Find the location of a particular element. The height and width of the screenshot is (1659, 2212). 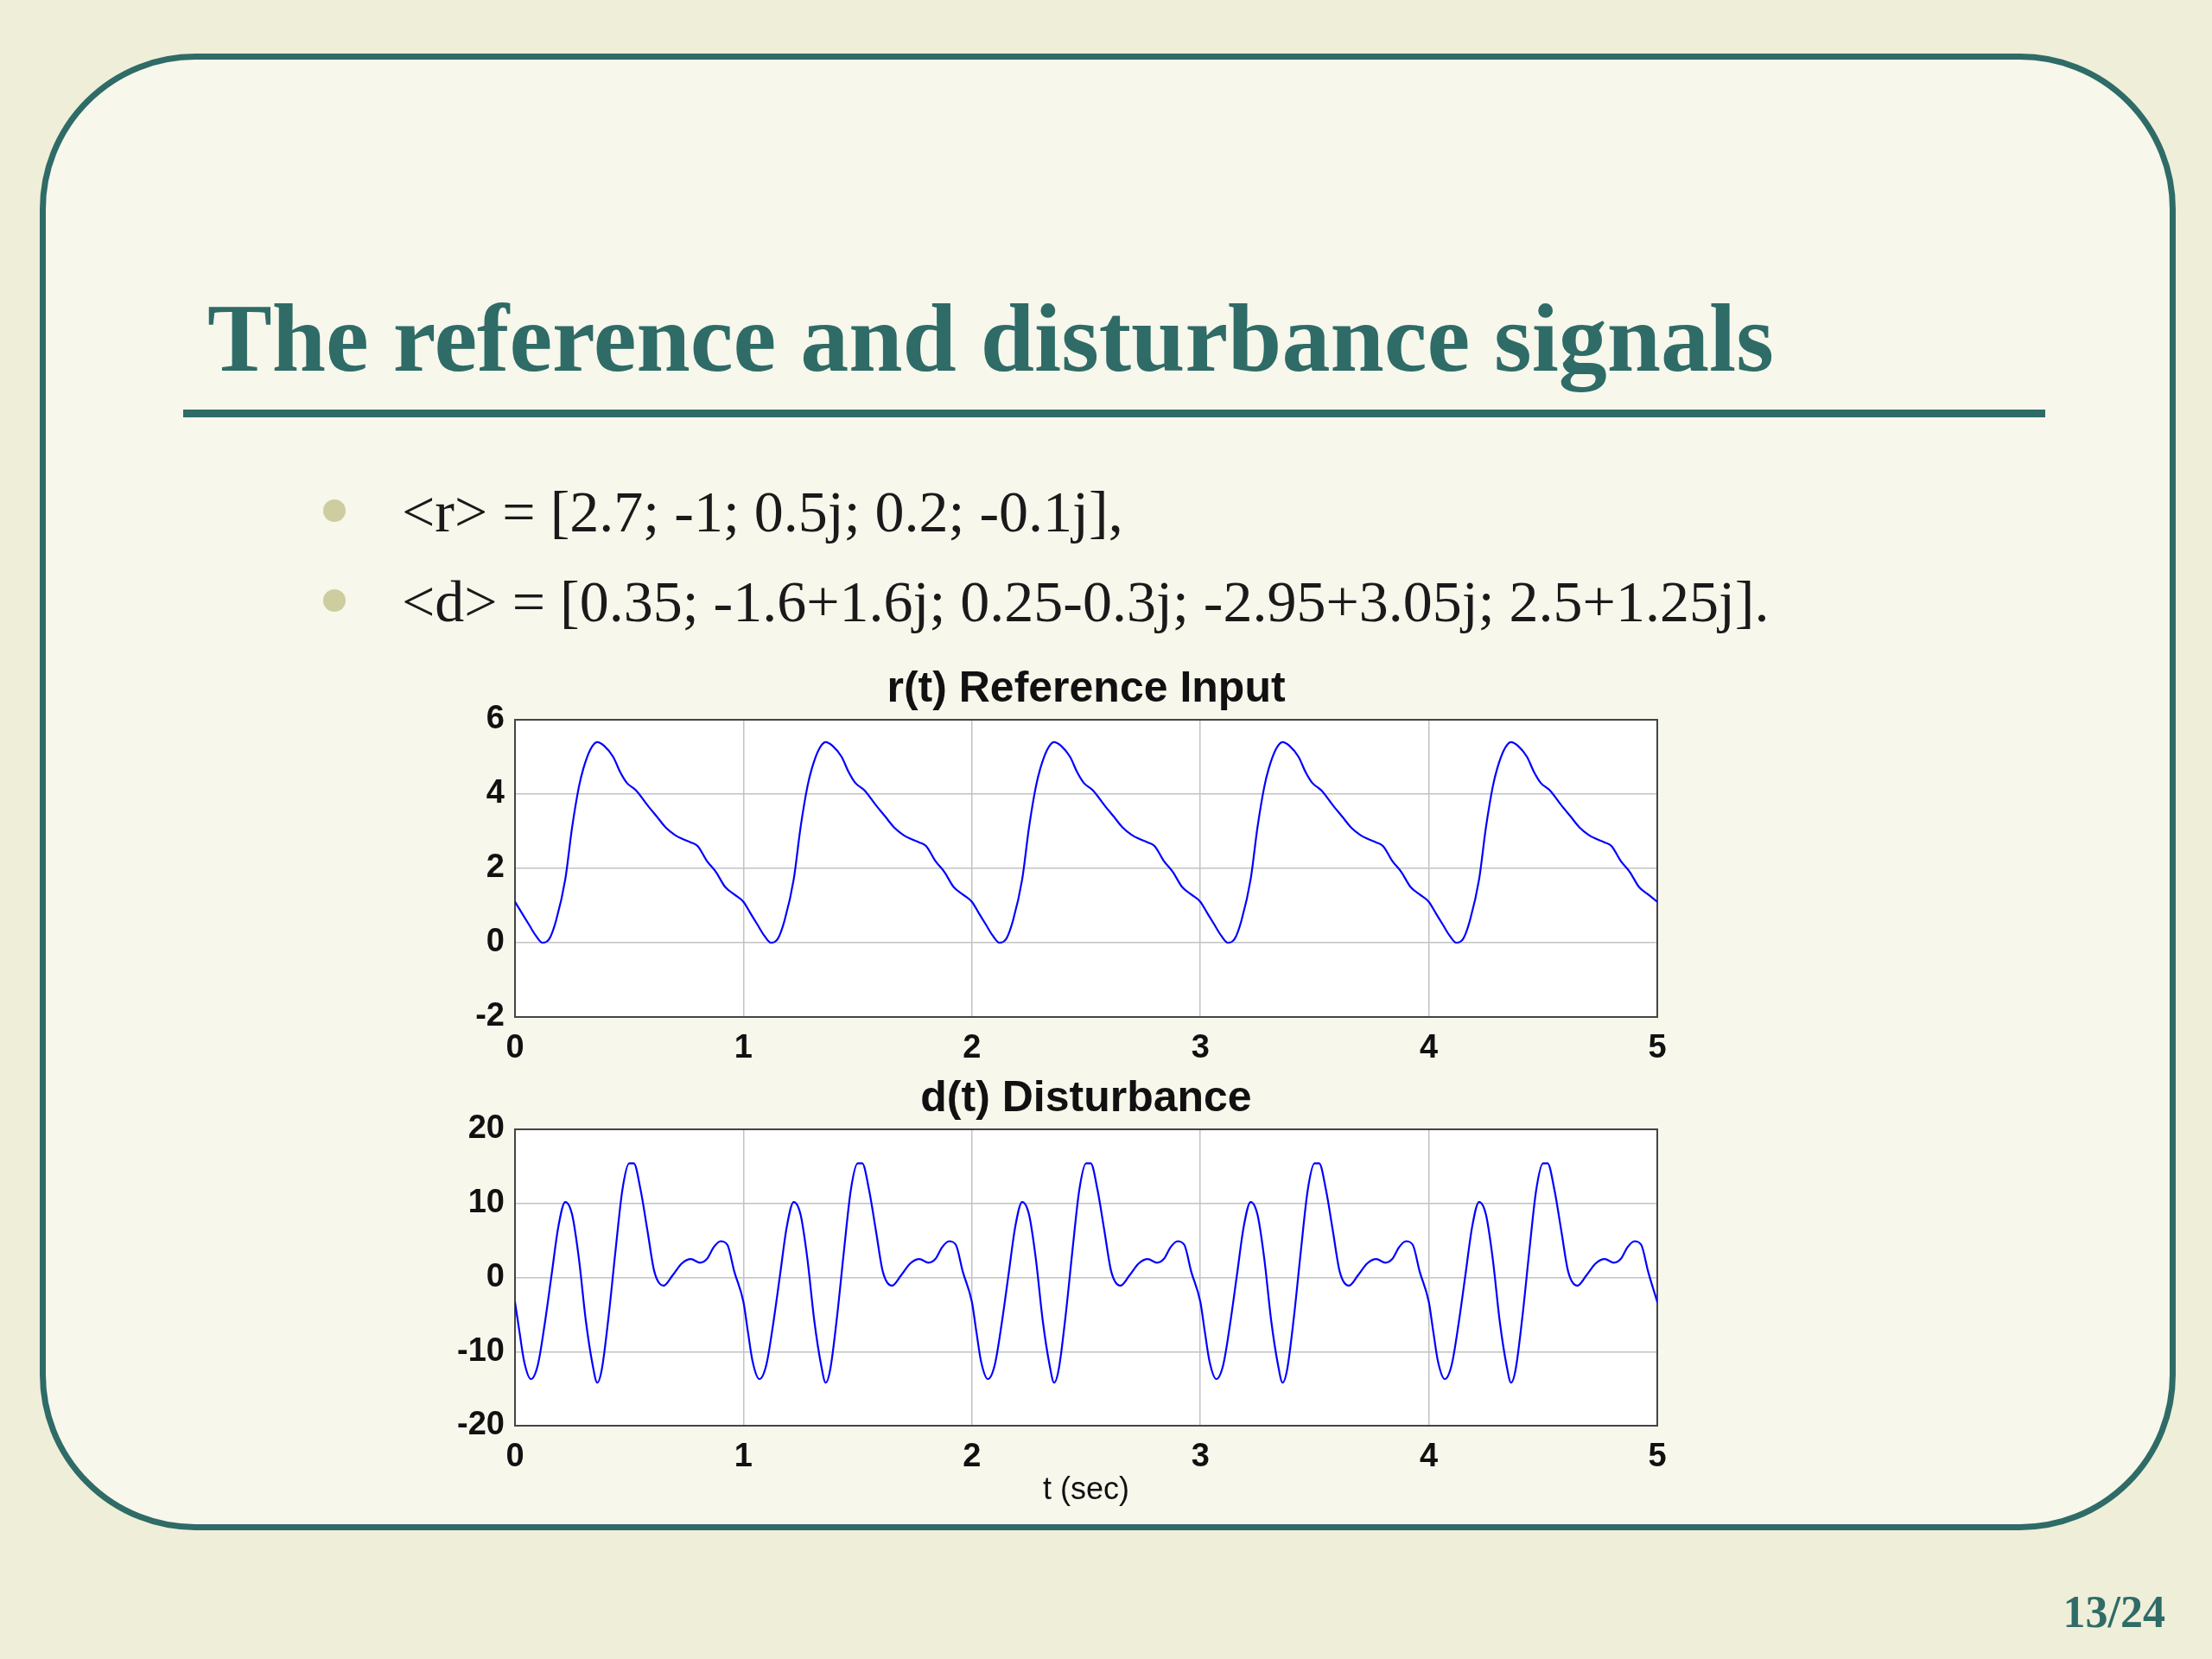

y-tick-label: 6 is located at coordinates (495, 717).